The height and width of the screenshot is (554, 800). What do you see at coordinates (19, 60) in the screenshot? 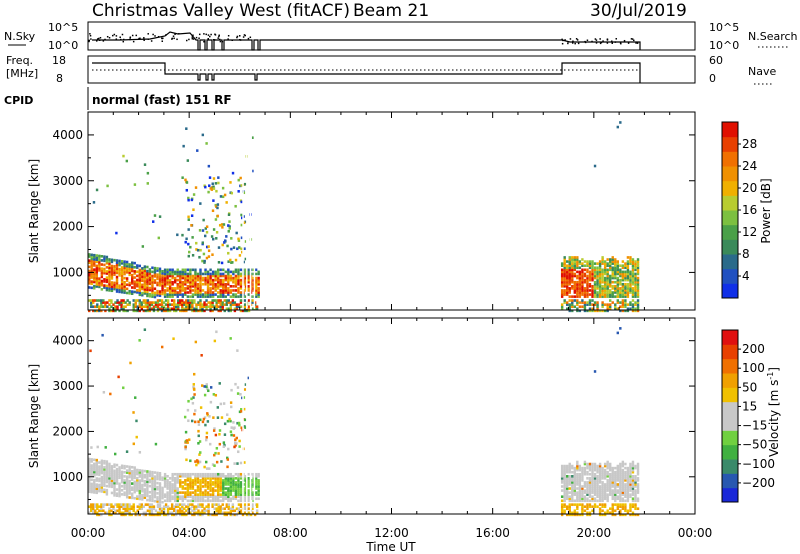
I see `freq-label-top: Freq.` at bounding box center [19, 60].